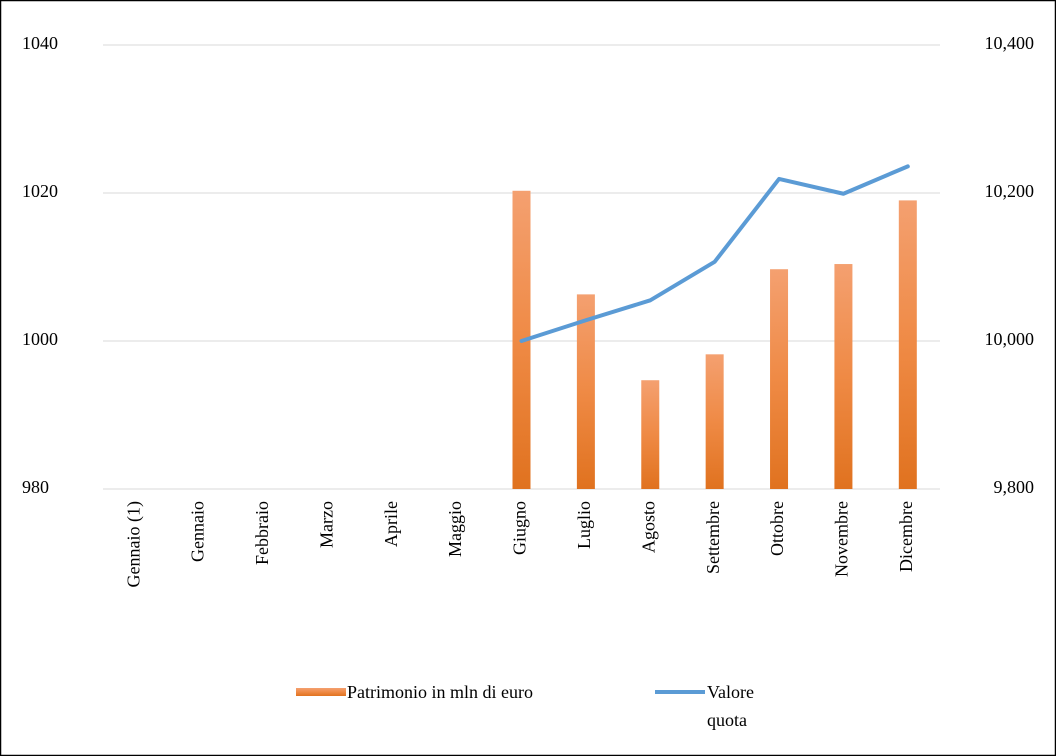  I want to click on x-tick-label: Gennaio, so click(198, 531).